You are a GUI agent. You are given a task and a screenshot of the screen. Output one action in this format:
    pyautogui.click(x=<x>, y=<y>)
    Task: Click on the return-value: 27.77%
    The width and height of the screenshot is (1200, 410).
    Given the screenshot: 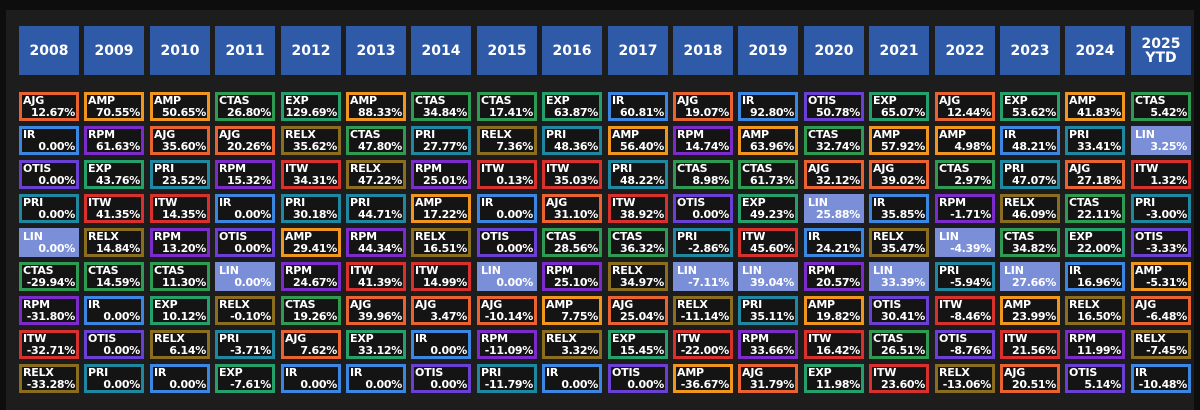 What is the action you would take?
    pyautogui.click(x=444, y=146)
    